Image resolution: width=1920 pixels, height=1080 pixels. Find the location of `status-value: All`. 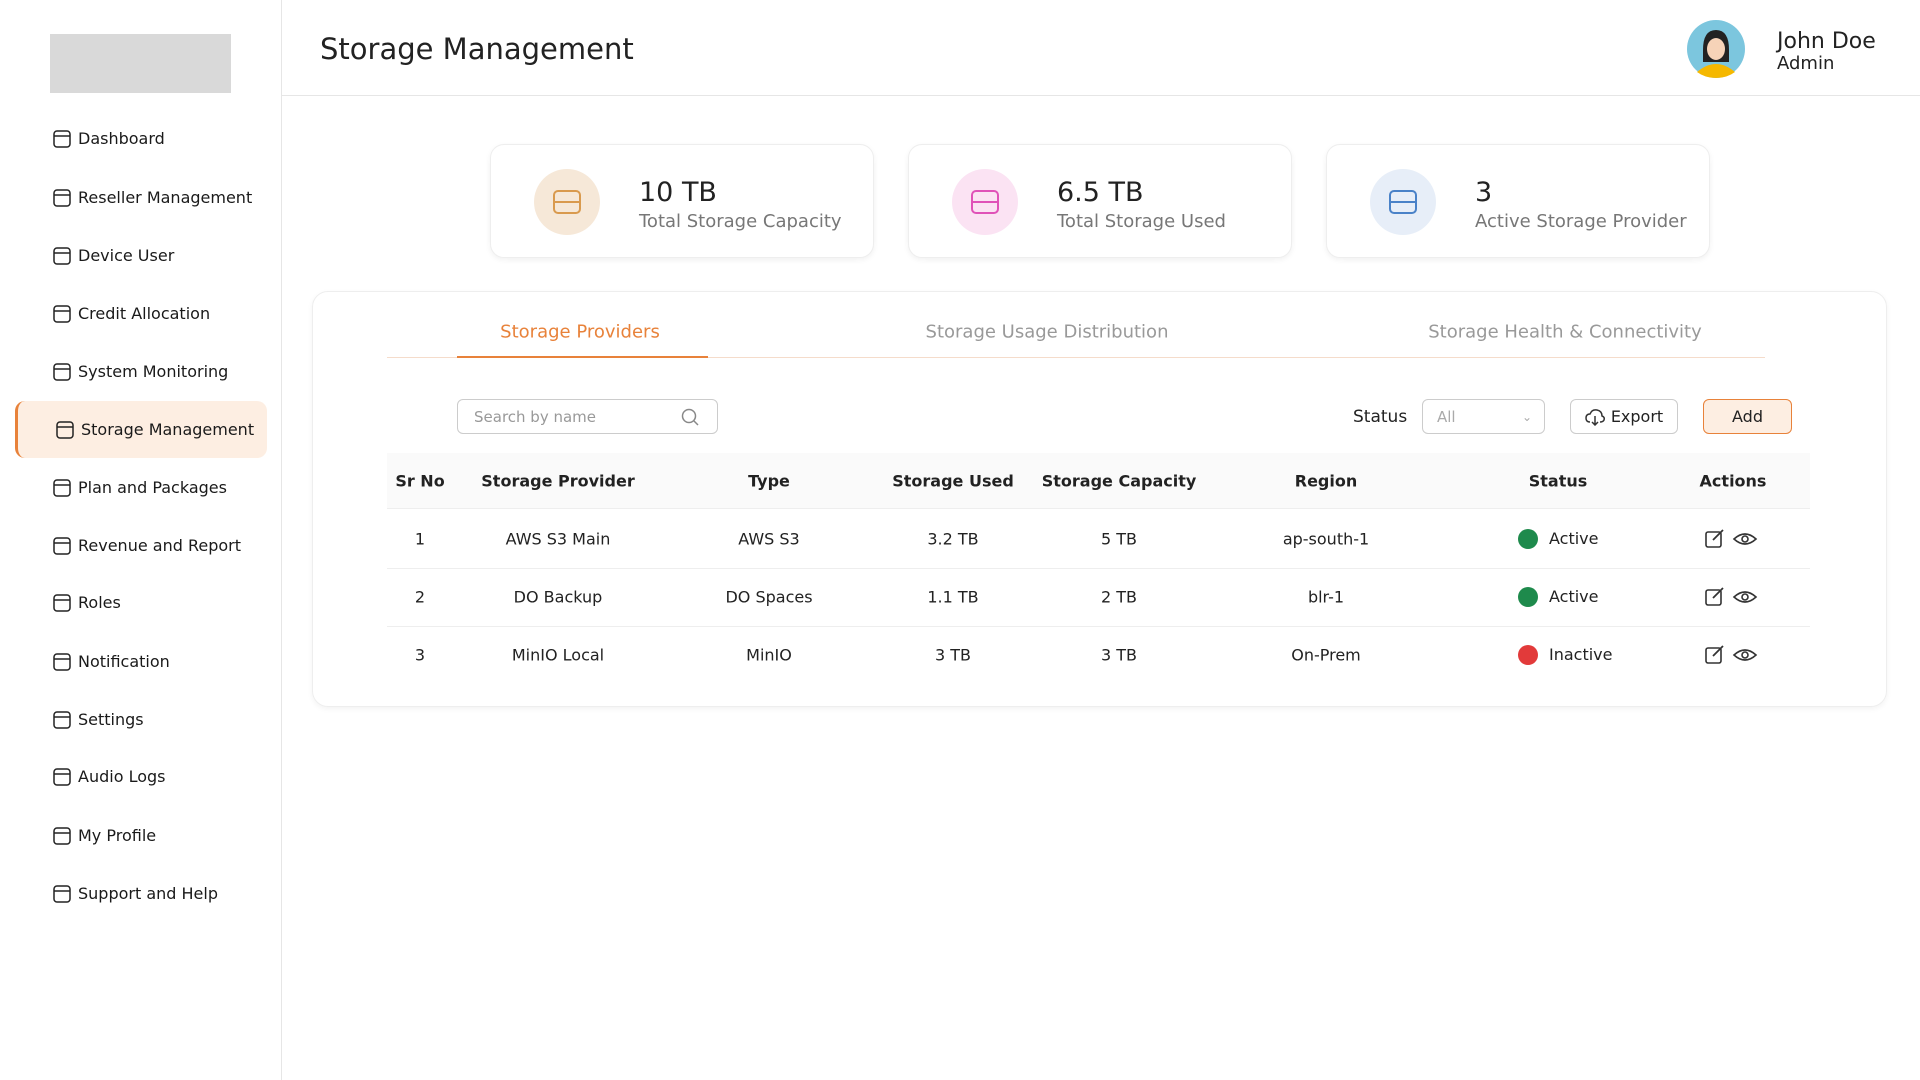

status-value: All is located at coordinates (1446, 416).